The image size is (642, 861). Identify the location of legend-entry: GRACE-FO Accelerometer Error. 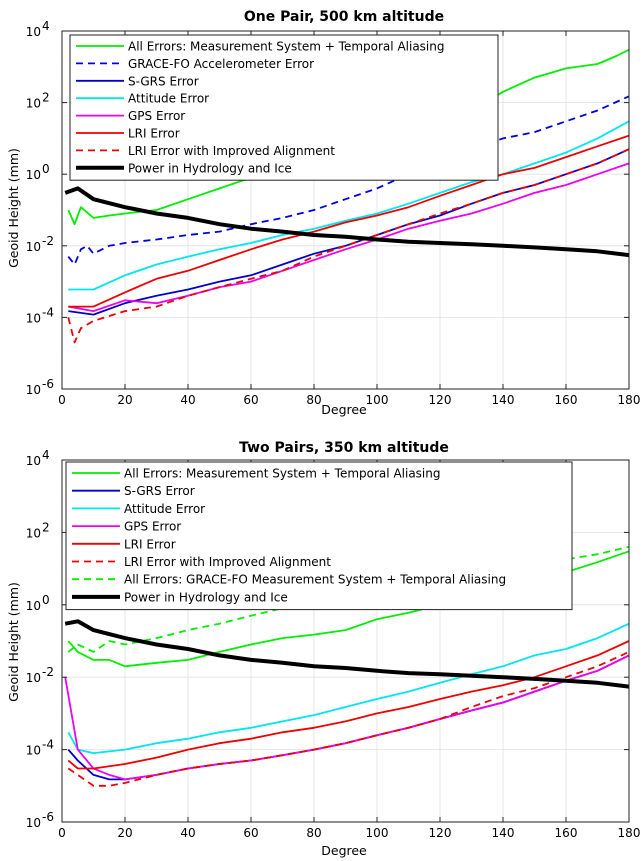
(221, 64).